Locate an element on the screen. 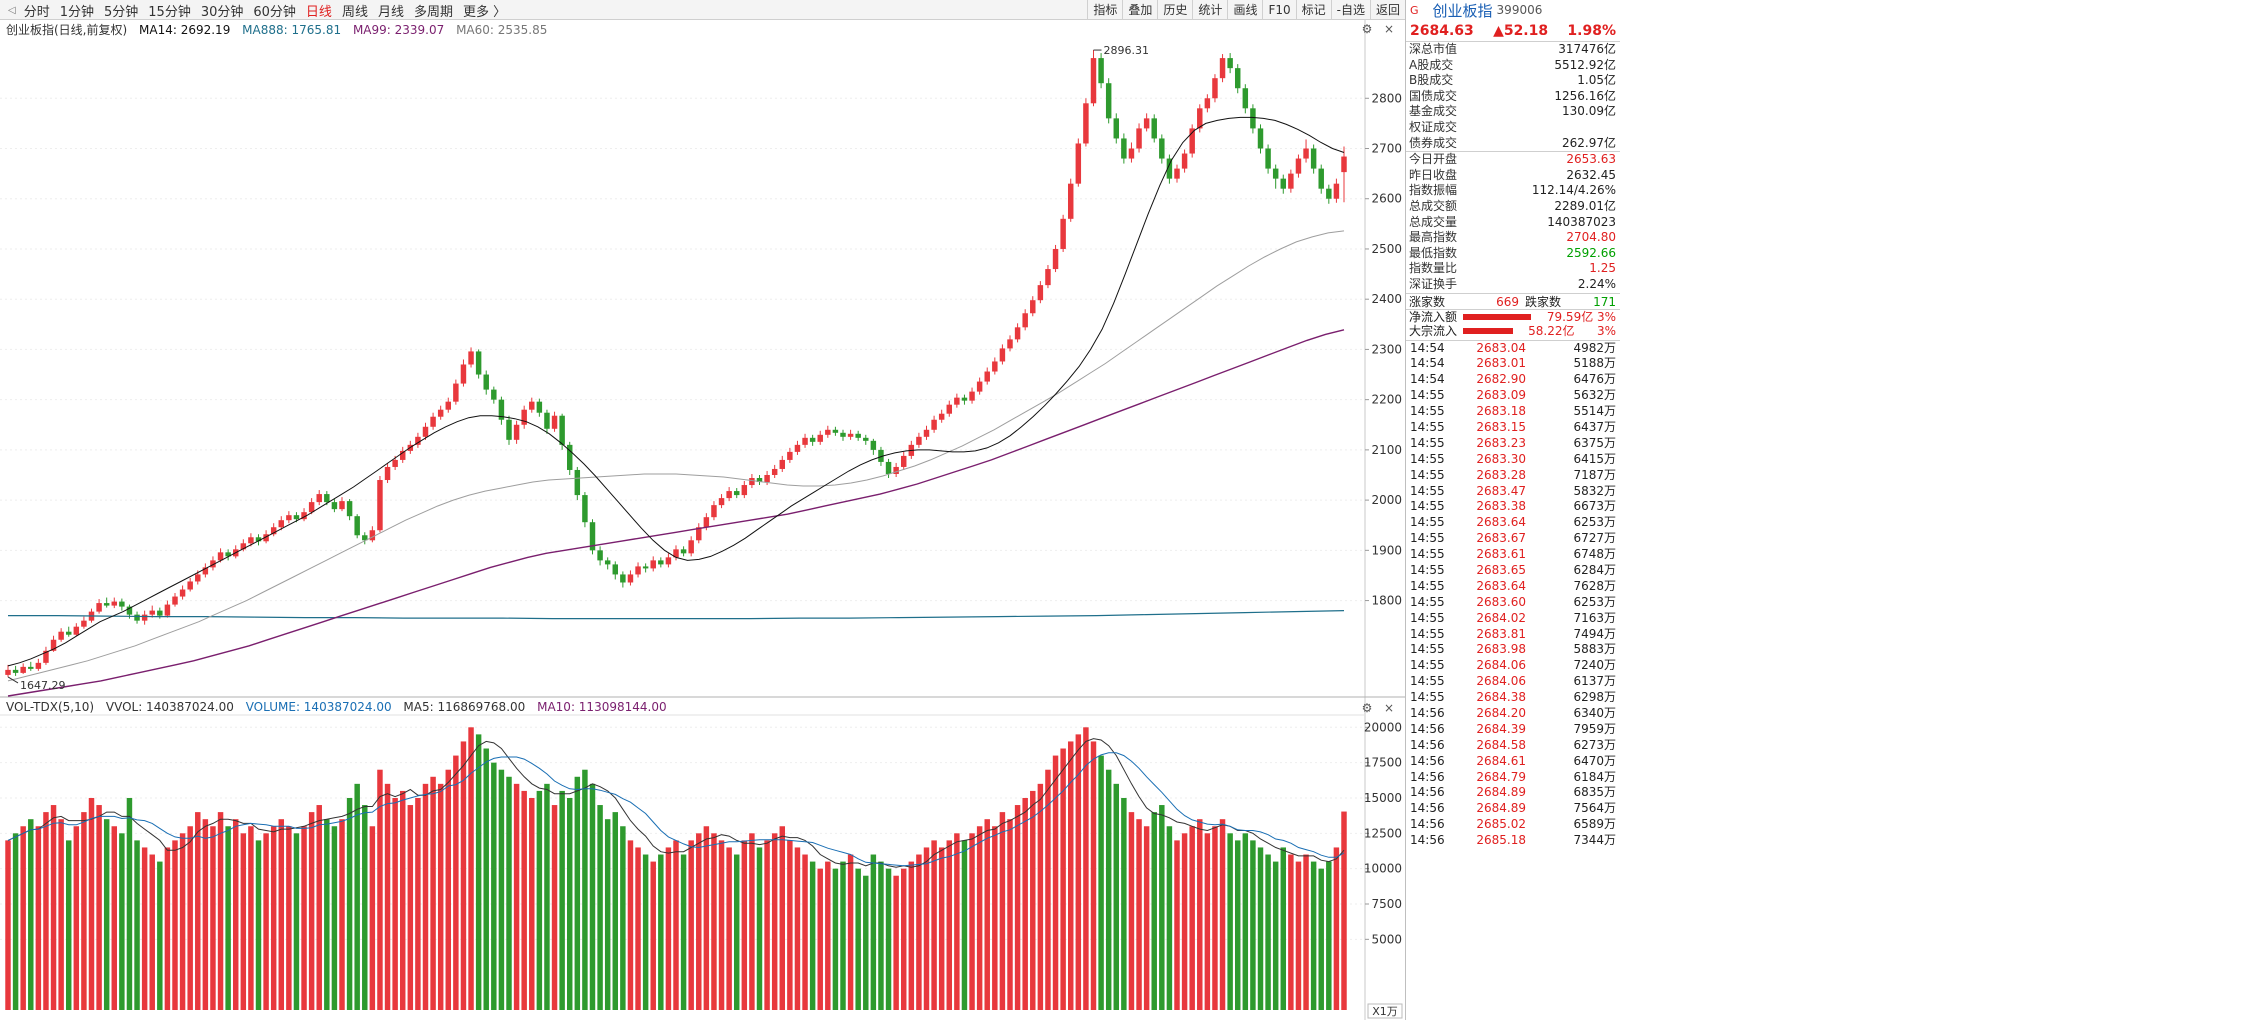 Image resolution: width=2268 pixels, height=1020 pixels. tool-button: 叠加 is located at coordinates (1139, 10).